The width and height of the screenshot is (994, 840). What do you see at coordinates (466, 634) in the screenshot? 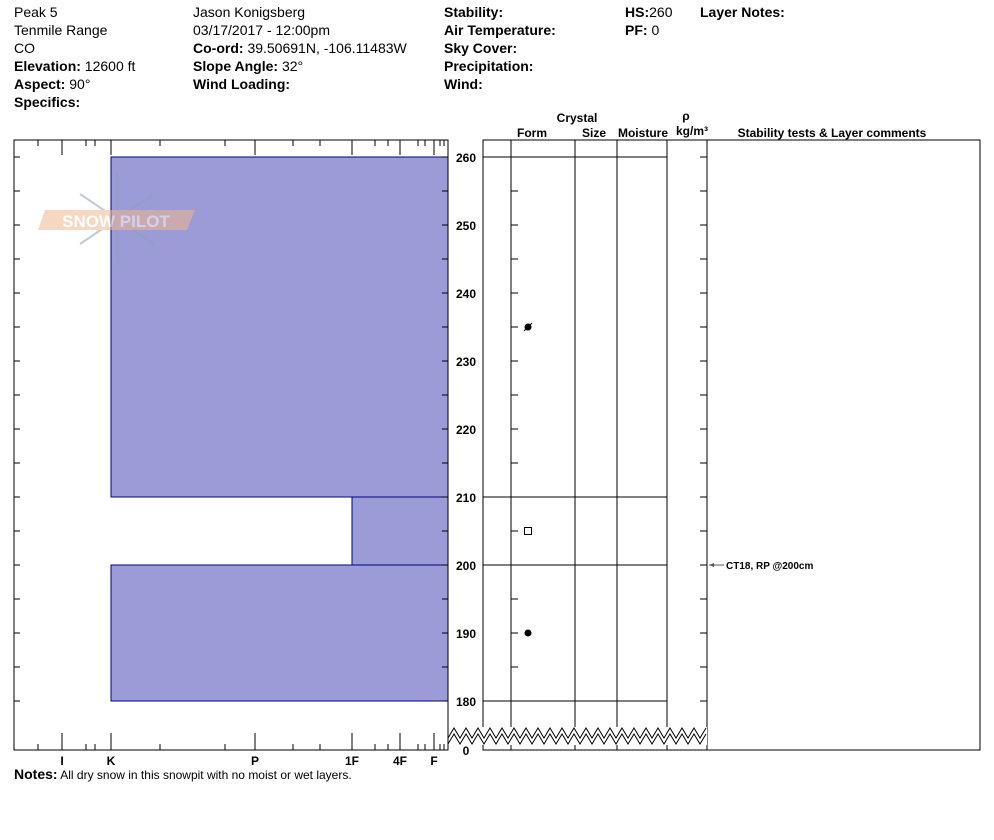
I see `y-tick-label: 190` at bounding box center [466, 634].